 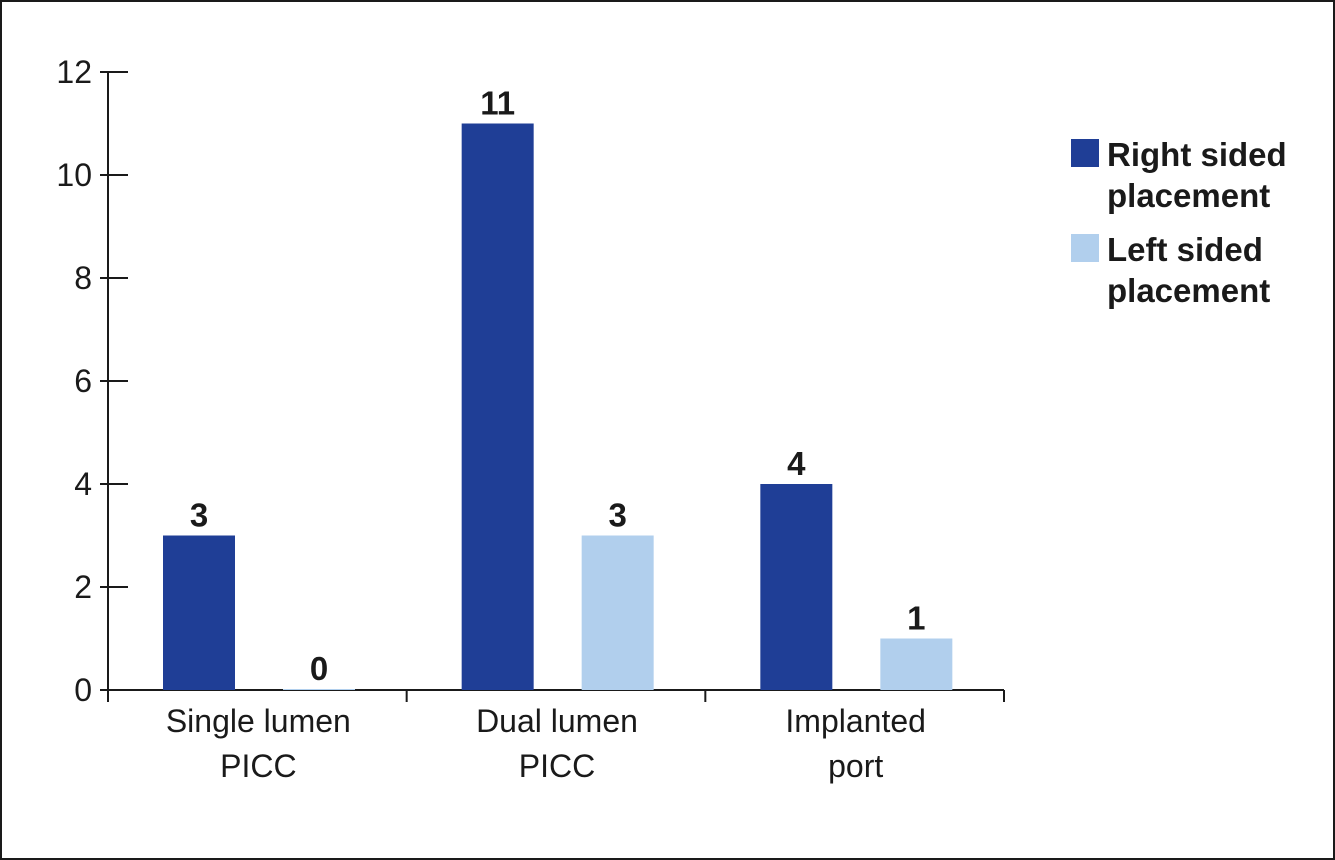 I want to click on y-tick-label: 12, so click(x=74, y=72).